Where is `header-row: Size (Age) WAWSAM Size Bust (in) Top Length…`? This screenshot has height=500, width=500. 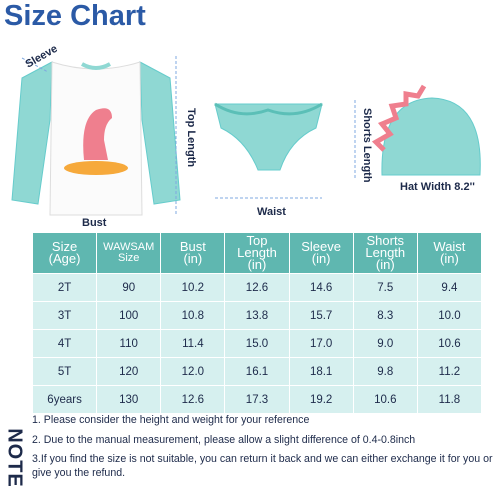 header-row: Size (Age) WAWSAM Size Bust (in) Top Length… is located at coordinates (257, 253).